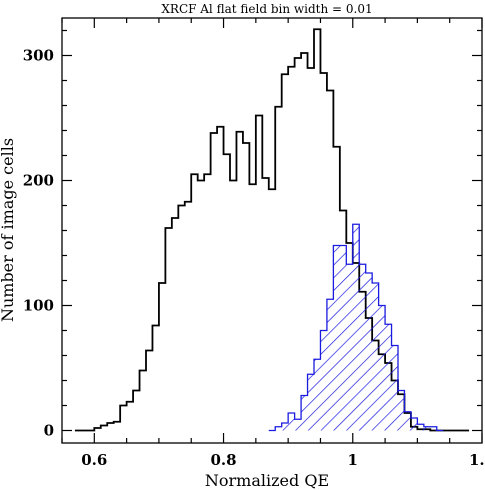 The width and height of the screenshot is (485, 490). Describe the element at coordinates (38, 56) in the screenshot. I see `y-tick-label: 300` at that location.